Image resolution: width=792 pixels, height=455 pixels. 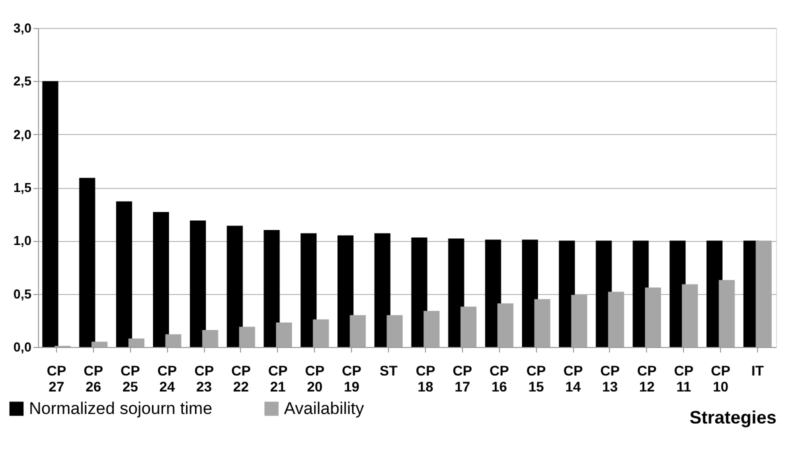 I want to click on x-axis-title: Strategies, so click(x=732, y=418).